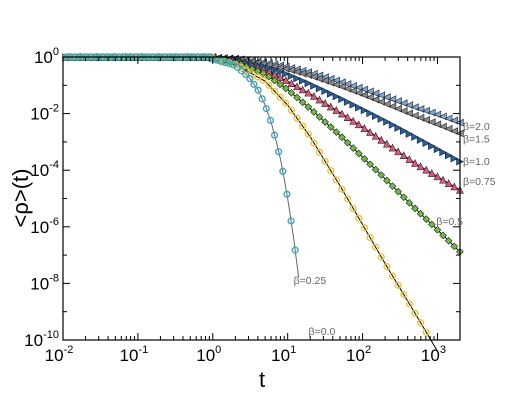 This screenshot has height=400, width=518. I want to click on x-tick-label: 10⁻², so click(59, 354).